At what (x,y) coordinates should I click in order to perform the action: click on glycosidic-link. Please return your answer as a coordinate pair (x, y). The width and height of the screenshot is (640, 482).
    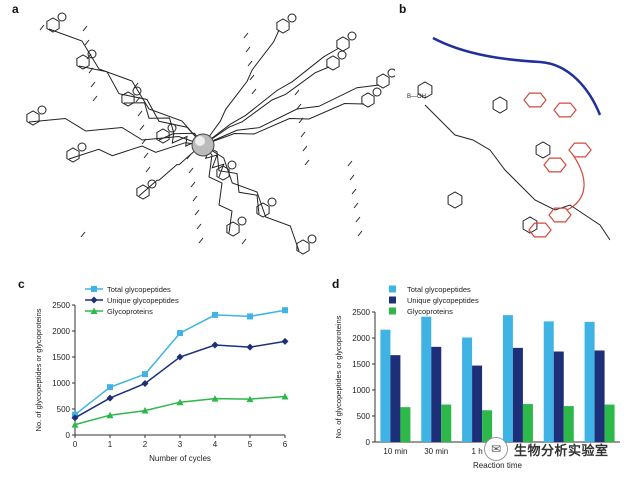
    Looking at the image, I should click on (575, 182).